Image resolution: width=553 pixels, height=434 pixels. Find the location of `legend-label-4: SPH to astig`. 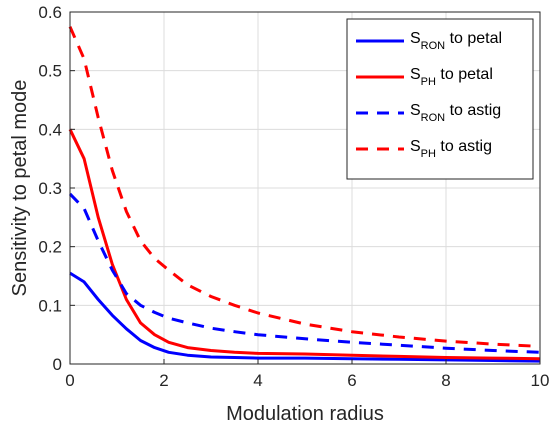

legend-label-4: SPH to astig is located at coordinates (451, 149).